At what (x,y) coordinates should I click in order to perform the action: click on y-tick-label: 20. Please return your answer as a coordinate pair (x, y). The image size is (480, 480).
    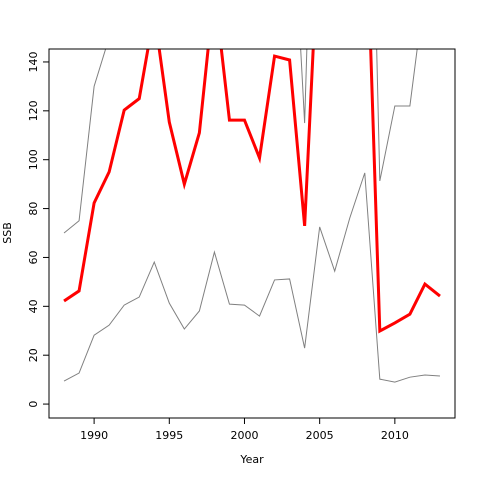
    Looking at the image, I should click on (33, 355).